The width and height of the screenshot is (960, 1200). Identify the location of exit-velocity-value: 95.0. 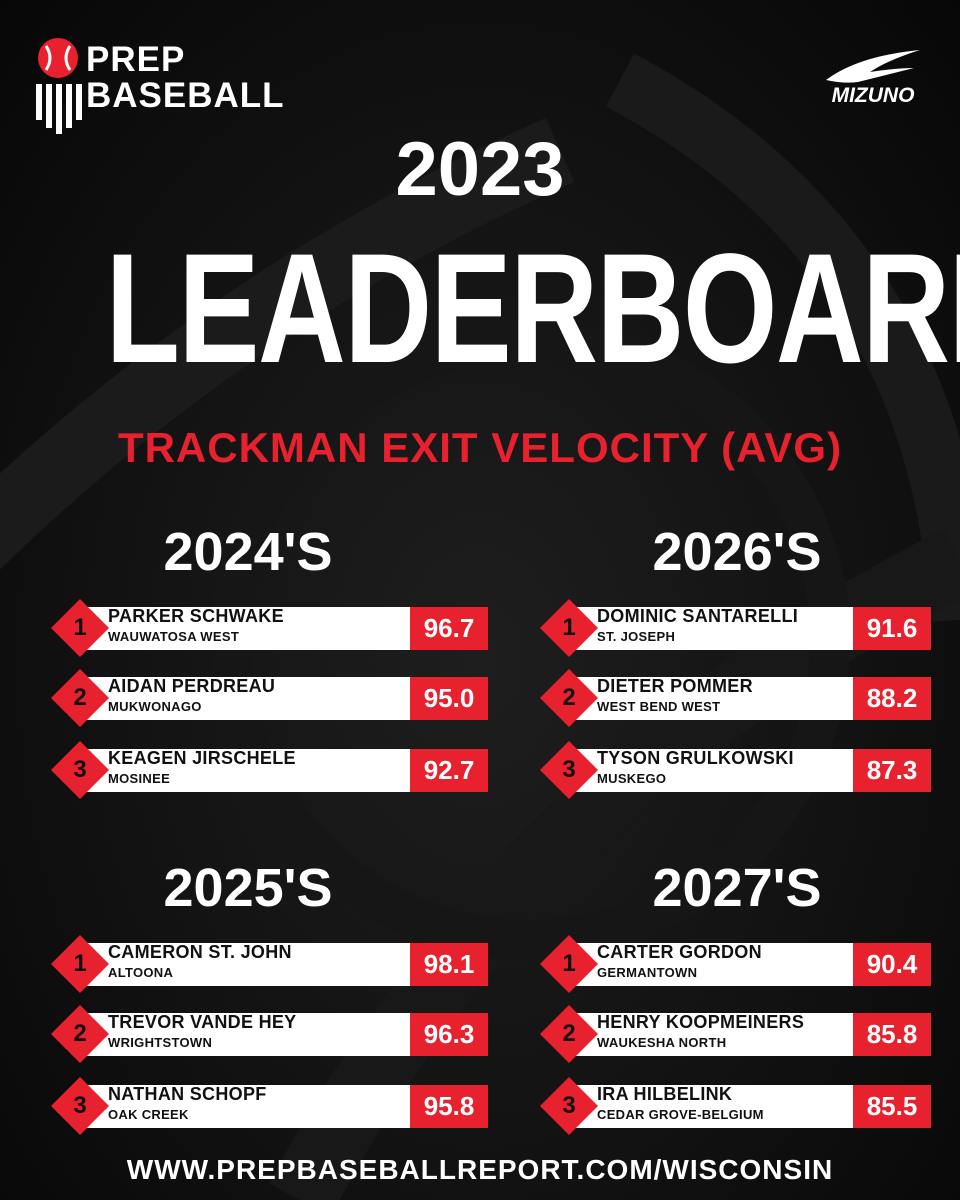
(449, 698).